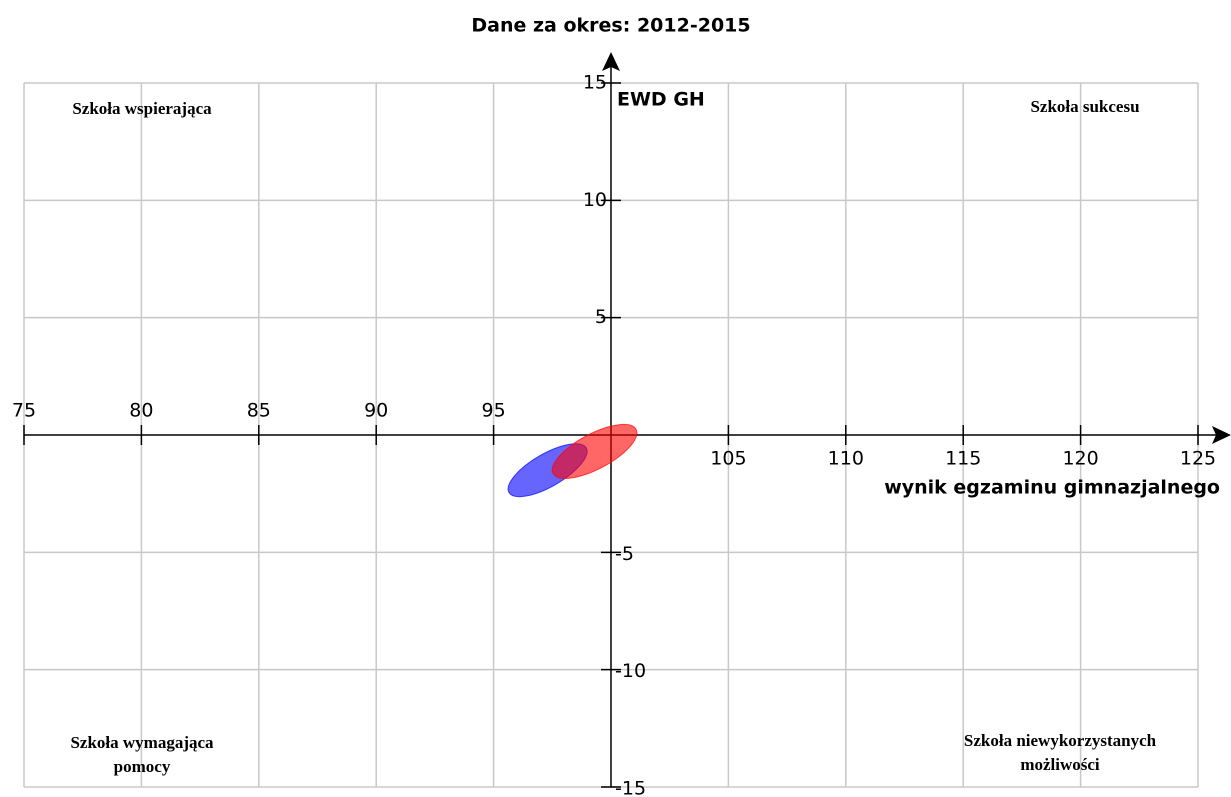 Image resolution: width=1231 pixels, height=797 pixels. What do you see at coordinates (1052, 488) in the screenshot?
I see `x-axis-label: wynik egzaminu gimnazjalnego` at bounding box center [1052, 488].